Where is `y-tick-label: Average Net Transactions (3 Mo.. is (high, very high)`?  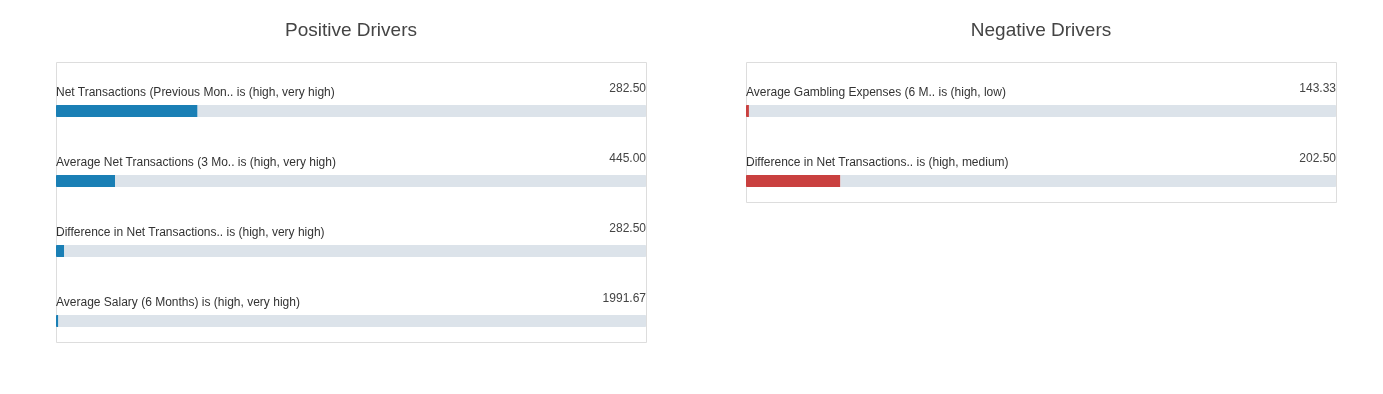 y-tick-label: Average Net Transactions (3 Mo.. is (high, very high) is located at coordinates (196, 162).